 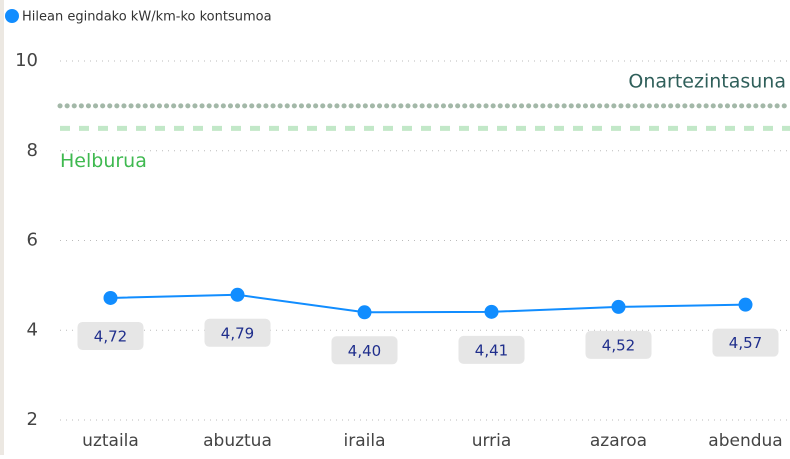 I want to click on data-label: 4,79, so click(x=237, y=333).